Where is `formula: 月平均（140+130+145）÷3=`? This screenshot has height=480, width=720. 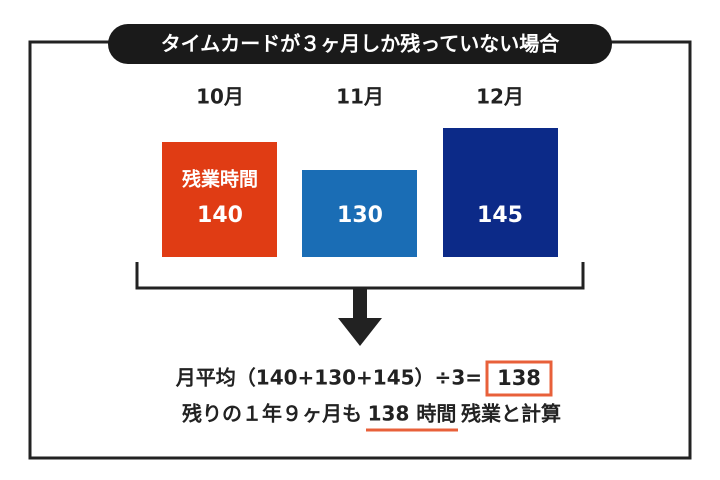
formula: 月平均（140+130+145）÷3= is located at coordinates (328, 378).